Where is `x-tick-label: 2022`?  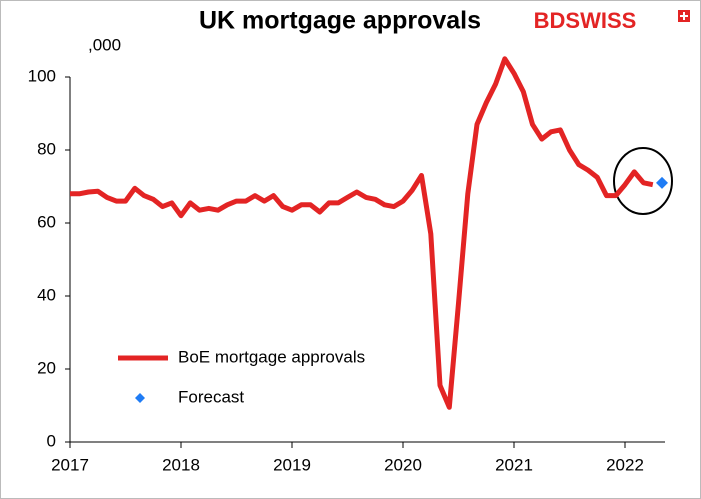 x-tick-label: 2022 is located at coordinates (625, 464).